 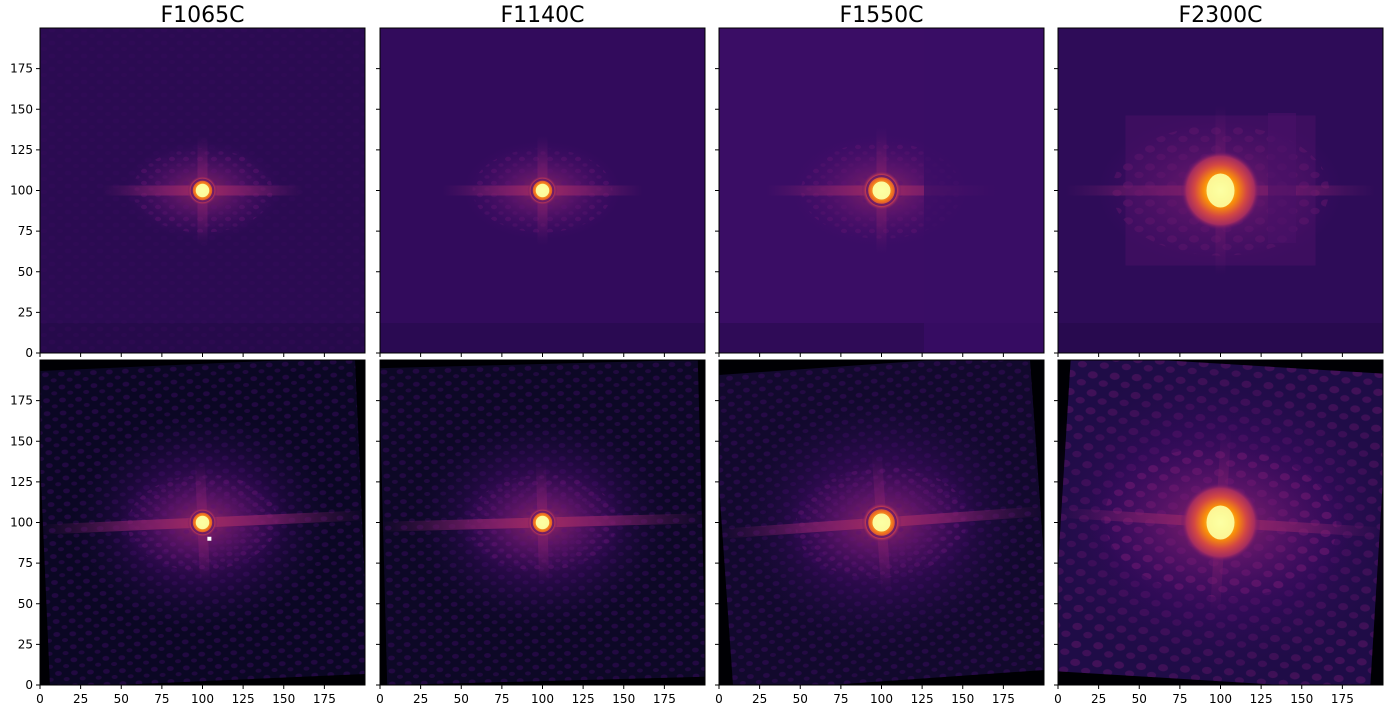 What do you see at coordinates (202, 15) in the screenshot?
I see `panel-title: F1065C` at bounding box center [202, 15].